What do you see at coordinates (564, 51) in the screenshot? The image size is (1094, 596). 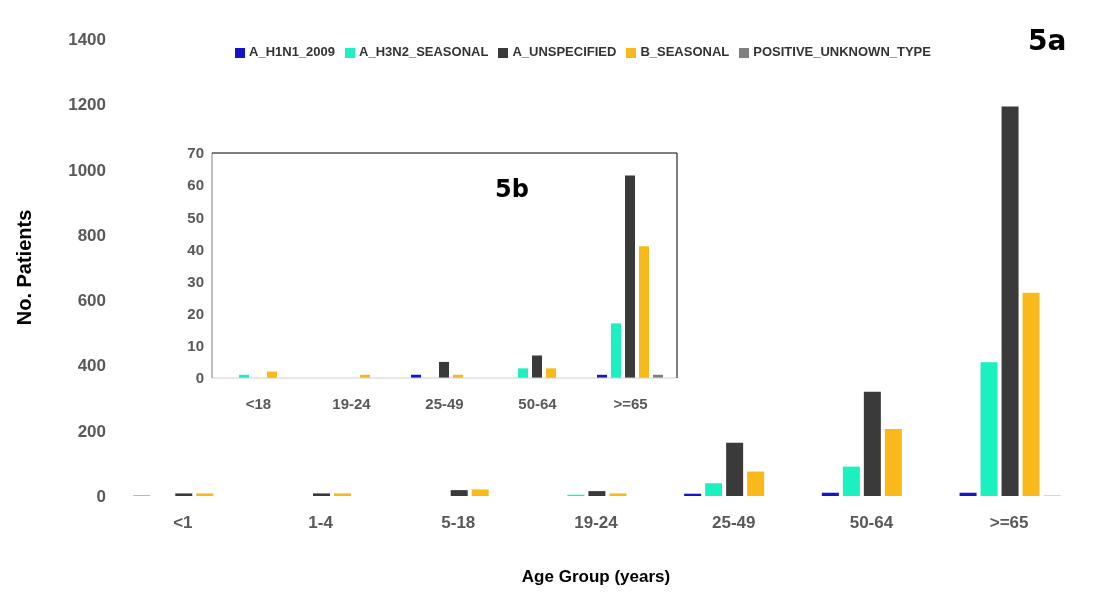 I see `legend-label: A_UNSPECIFIED` at bounding box center [564, 51].